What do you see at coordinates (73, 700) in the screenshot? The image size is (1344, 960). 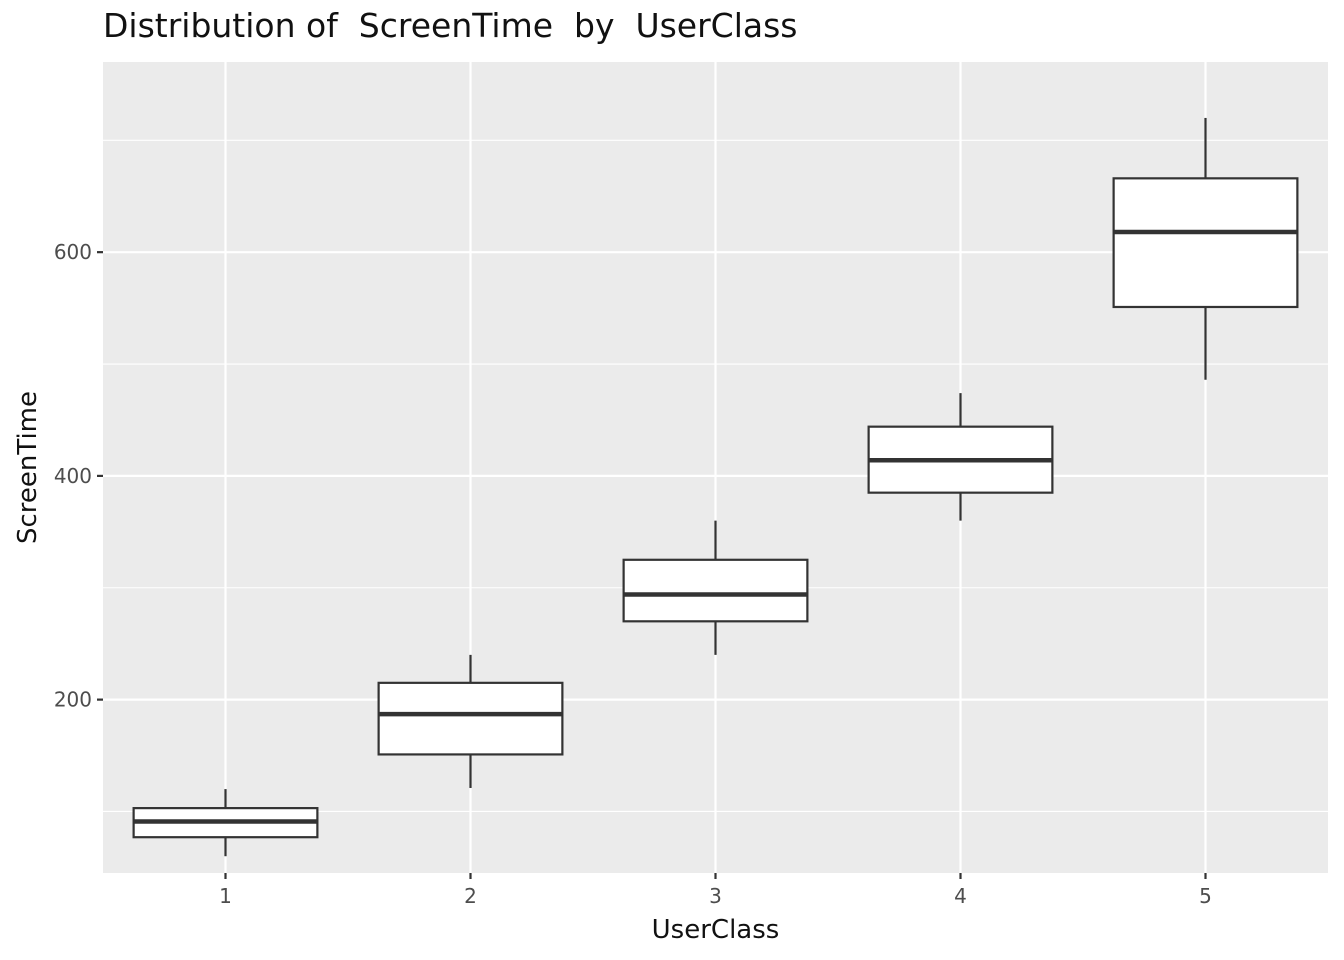 I see `y-tick-label: 200` at bounding box center [73, 700].